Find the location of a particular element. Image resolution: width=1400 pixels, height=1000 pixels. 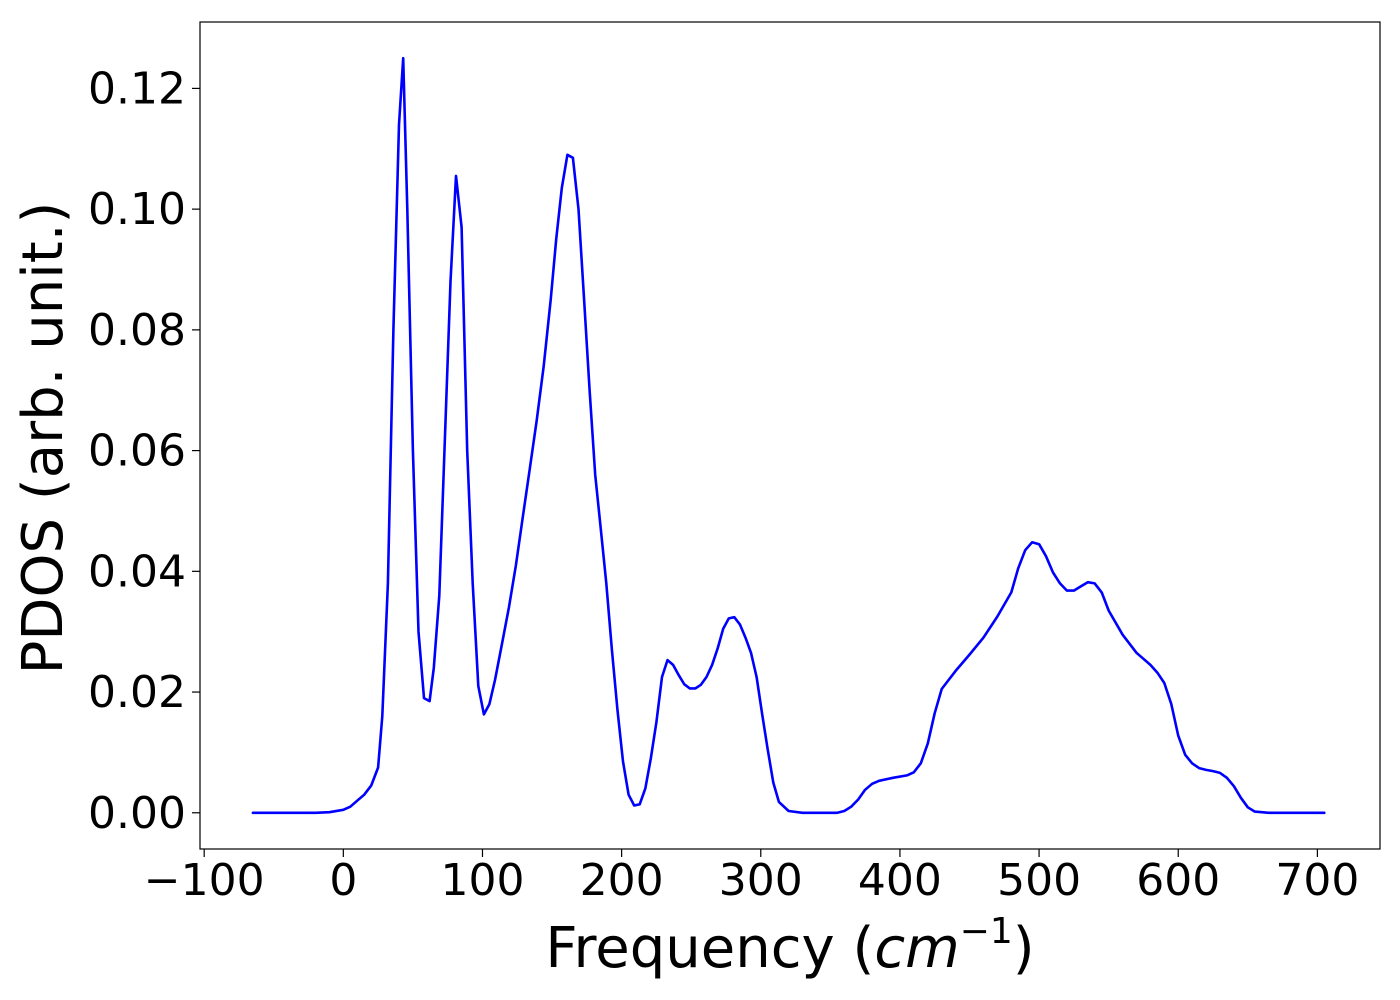

y-tick-label: 0.08 is located at coordinates (137, 330).